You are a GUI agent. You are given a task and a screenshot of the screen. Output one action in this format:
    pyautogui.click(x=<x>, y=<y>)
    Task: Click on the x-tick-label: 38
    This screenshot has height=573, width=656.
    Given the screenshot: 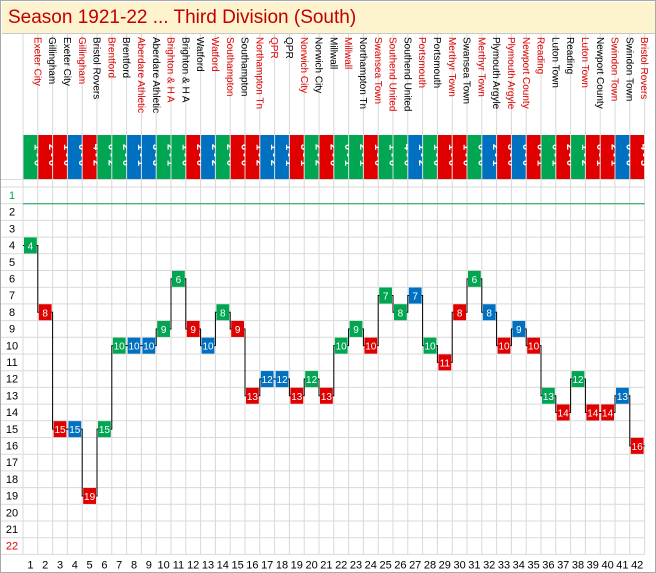 What is the action you would take?
    pyautogui.click(x=578, y=565)
    